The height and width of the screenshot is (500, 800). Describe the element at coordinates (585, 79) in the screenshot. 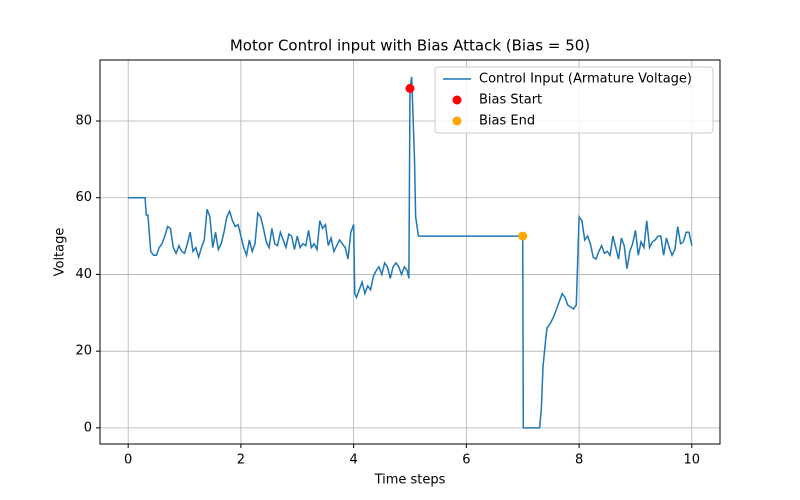

I see `legend-label: Control Input (Armature Voltage)` at that location.